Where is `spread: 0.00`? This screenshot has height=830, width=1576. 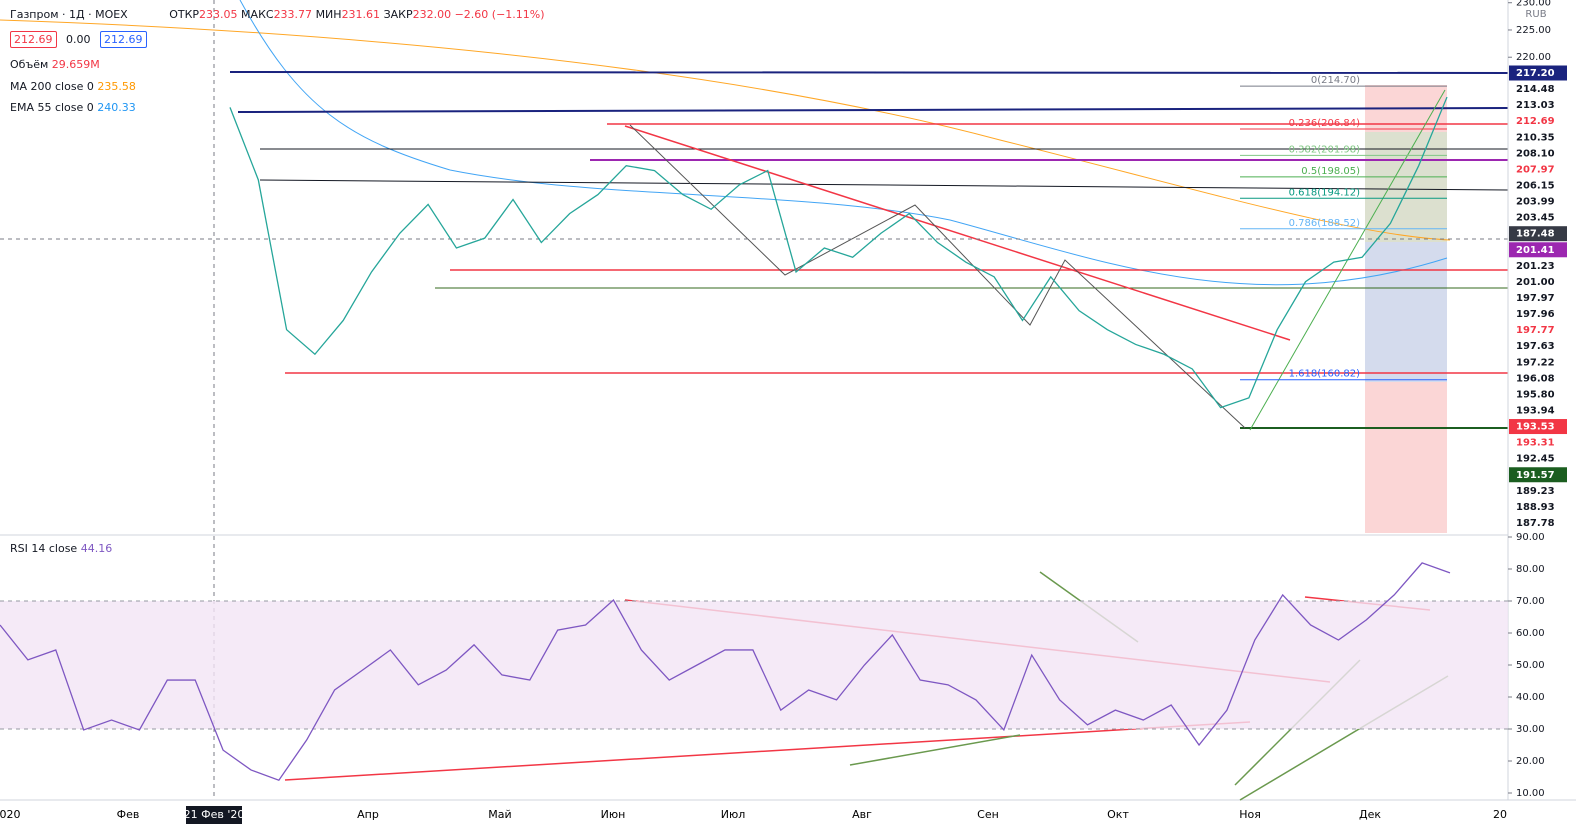 spread: 0.00 is located at coordinates (78, 39).